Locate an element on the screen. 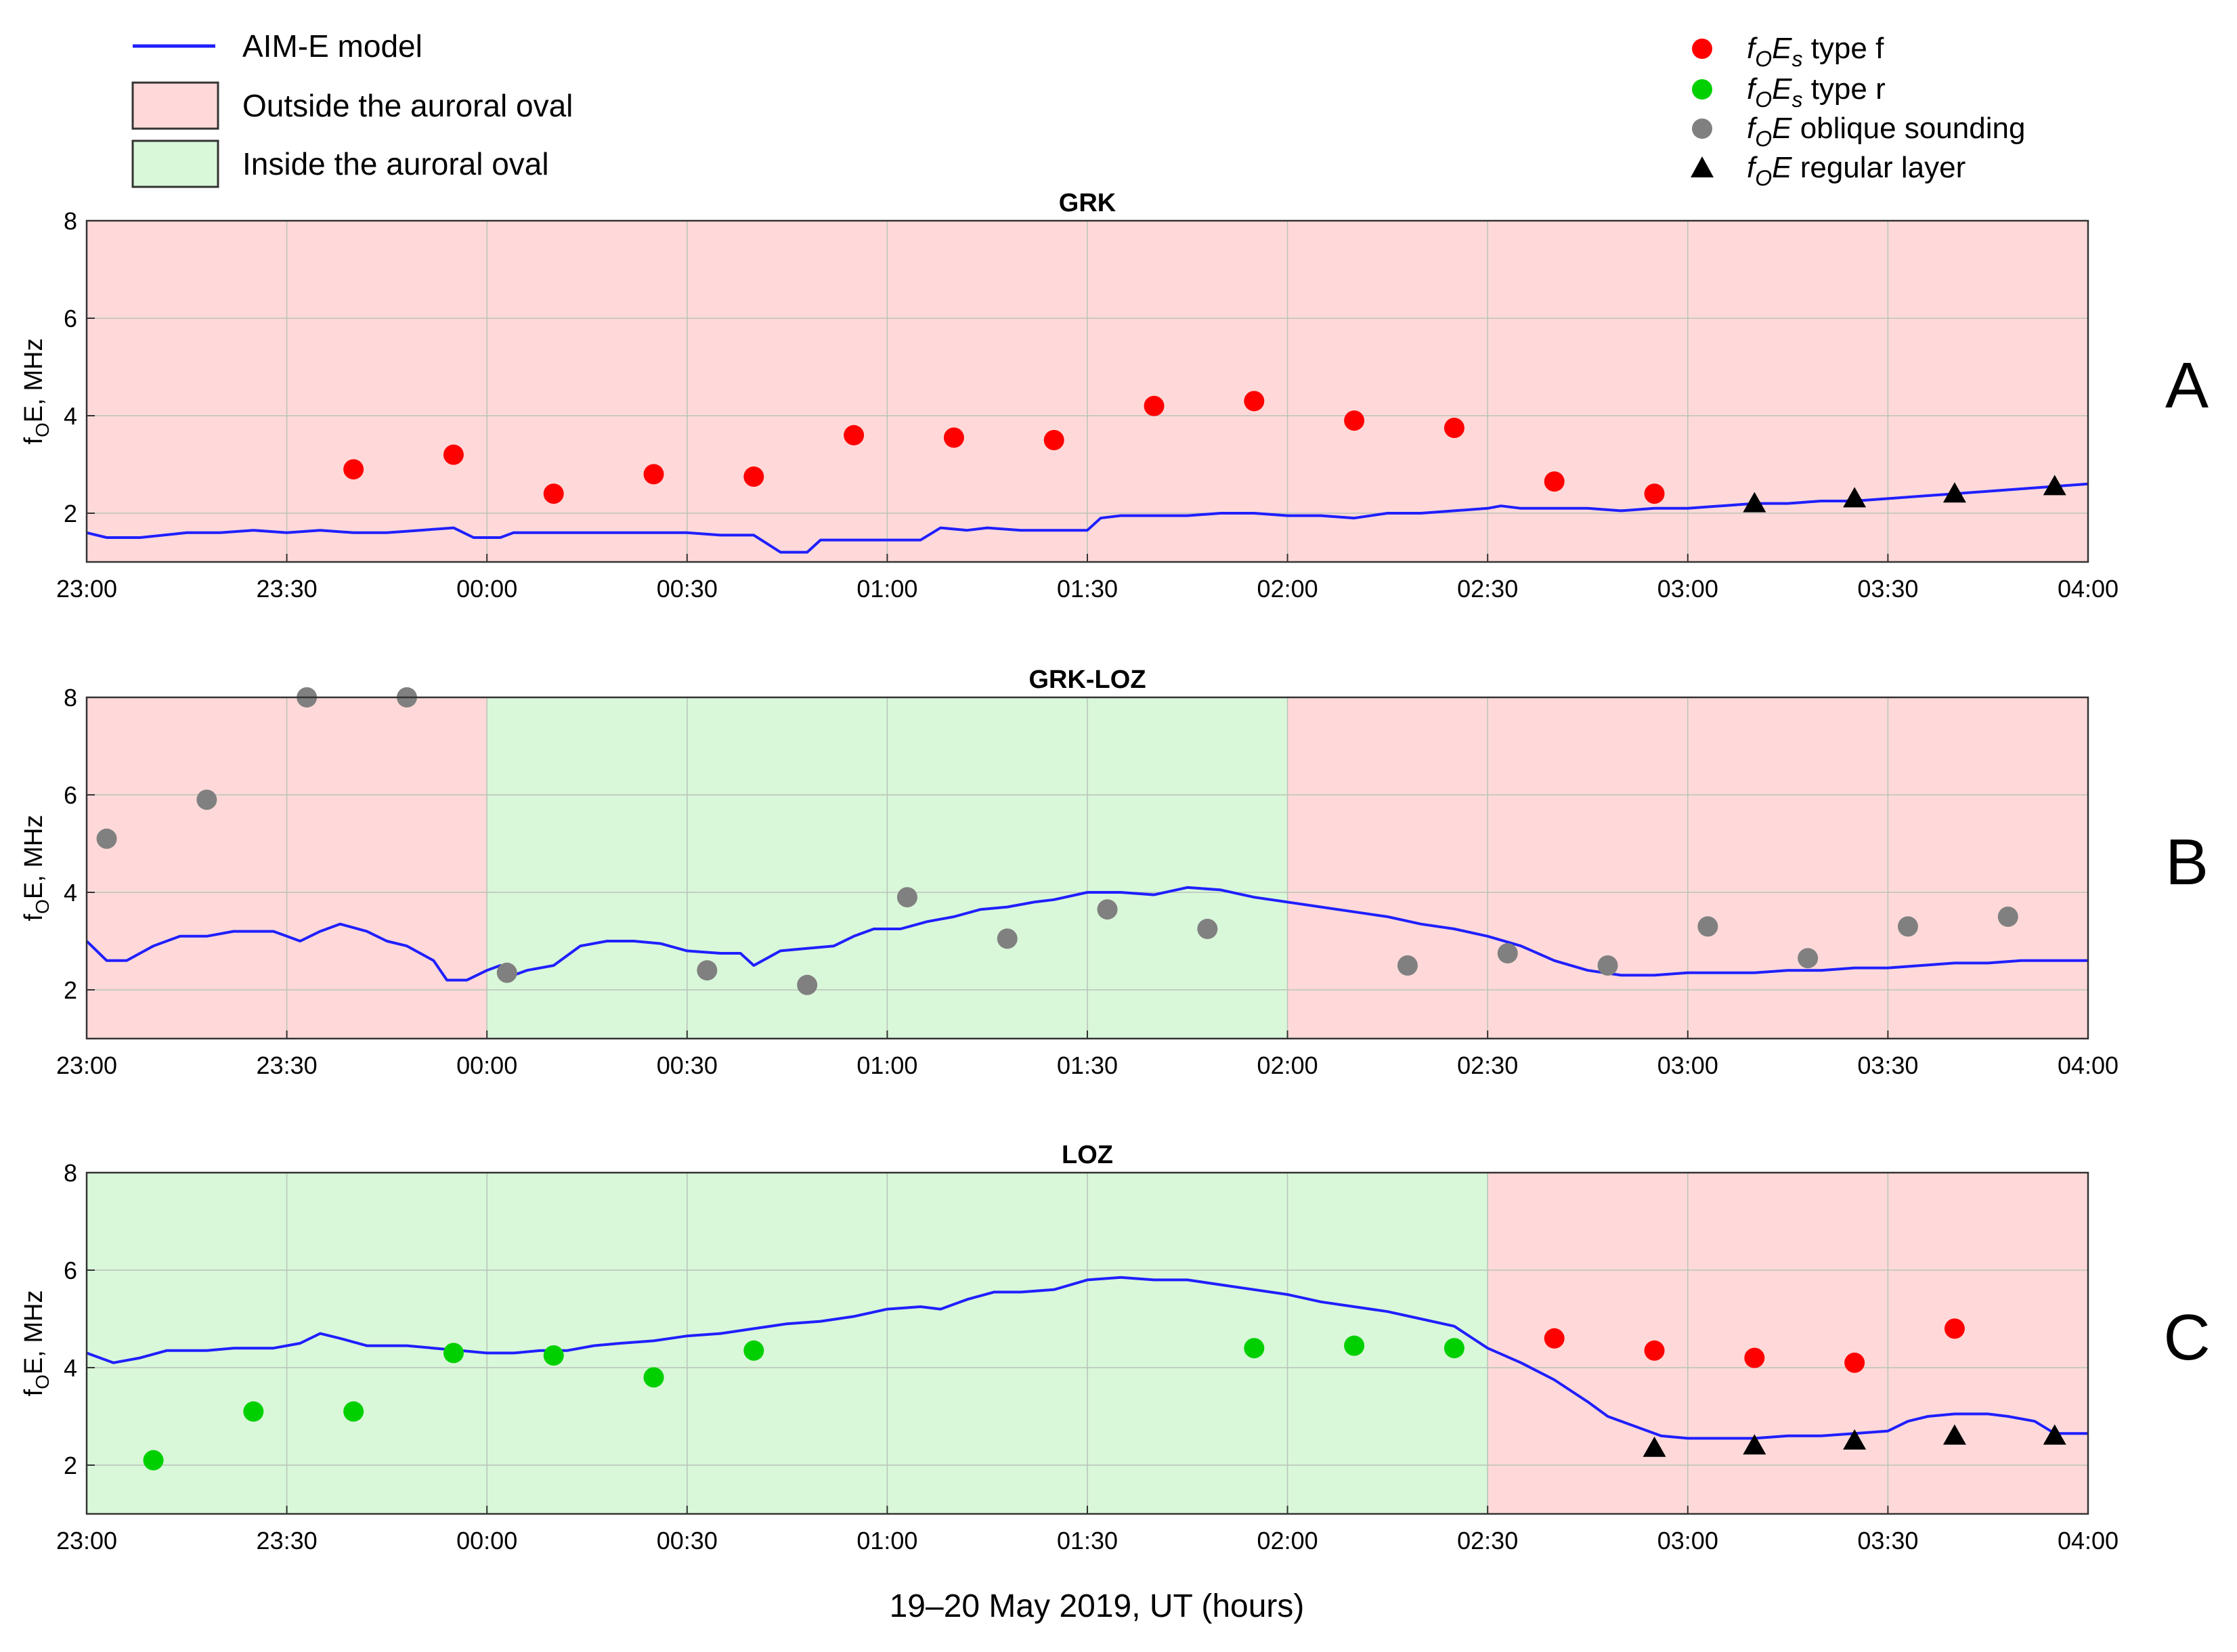  legend-right-item: fOEs type r is located at coordinates (1789, 92).